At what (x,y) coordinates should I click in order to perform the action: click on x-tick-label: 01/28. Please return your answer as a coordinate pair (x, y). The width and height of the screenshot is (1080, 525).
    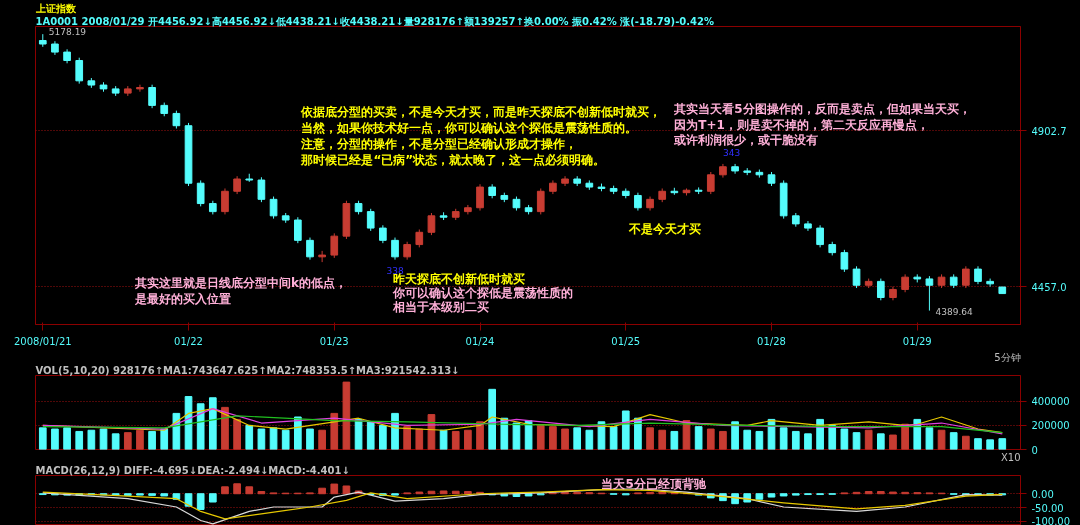
    Looking at the image, I should click on (771, 341).